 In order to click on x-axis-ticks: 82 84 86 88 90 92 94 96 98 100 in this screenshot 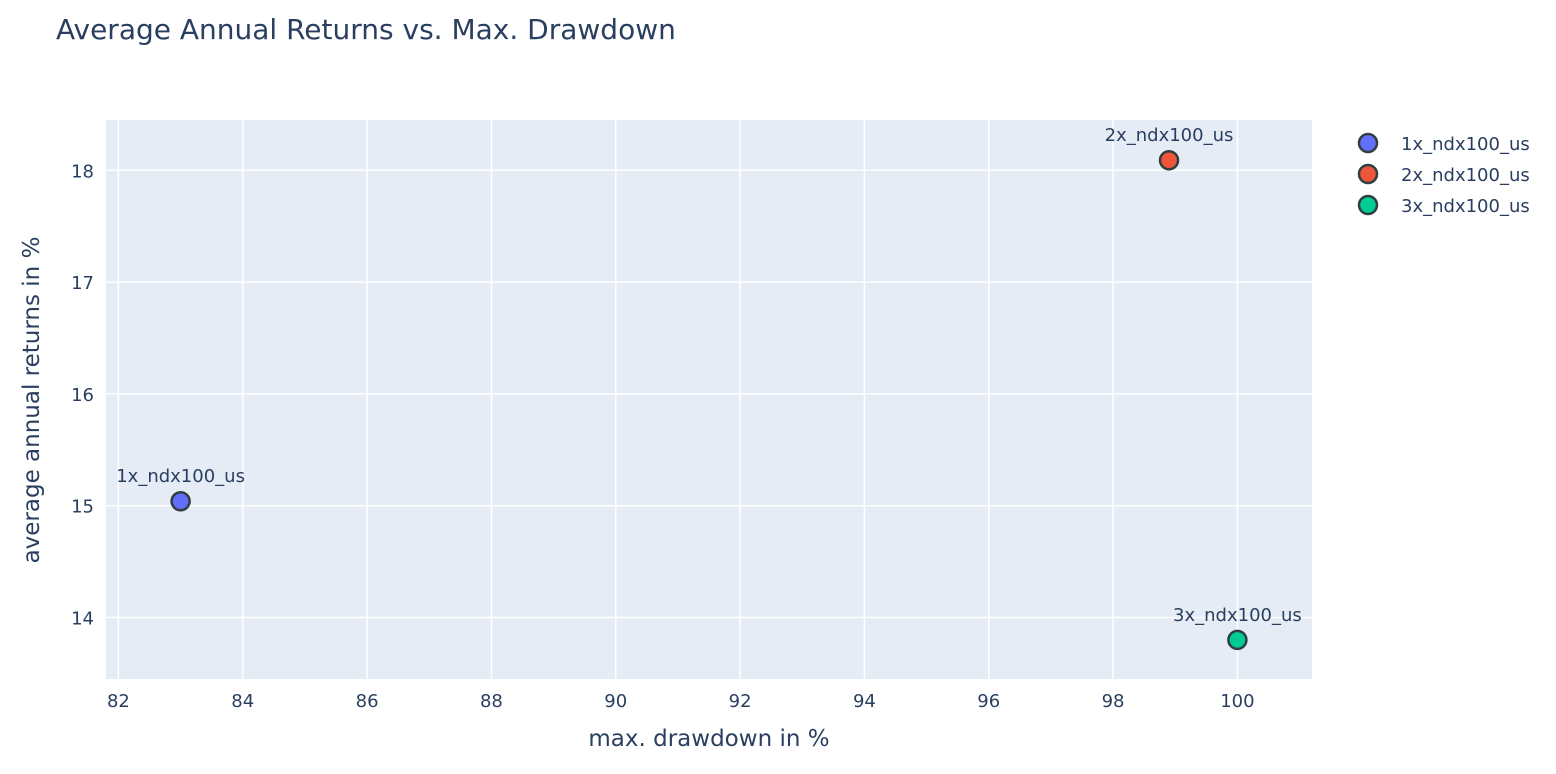, I will do `click(681, 701)`.